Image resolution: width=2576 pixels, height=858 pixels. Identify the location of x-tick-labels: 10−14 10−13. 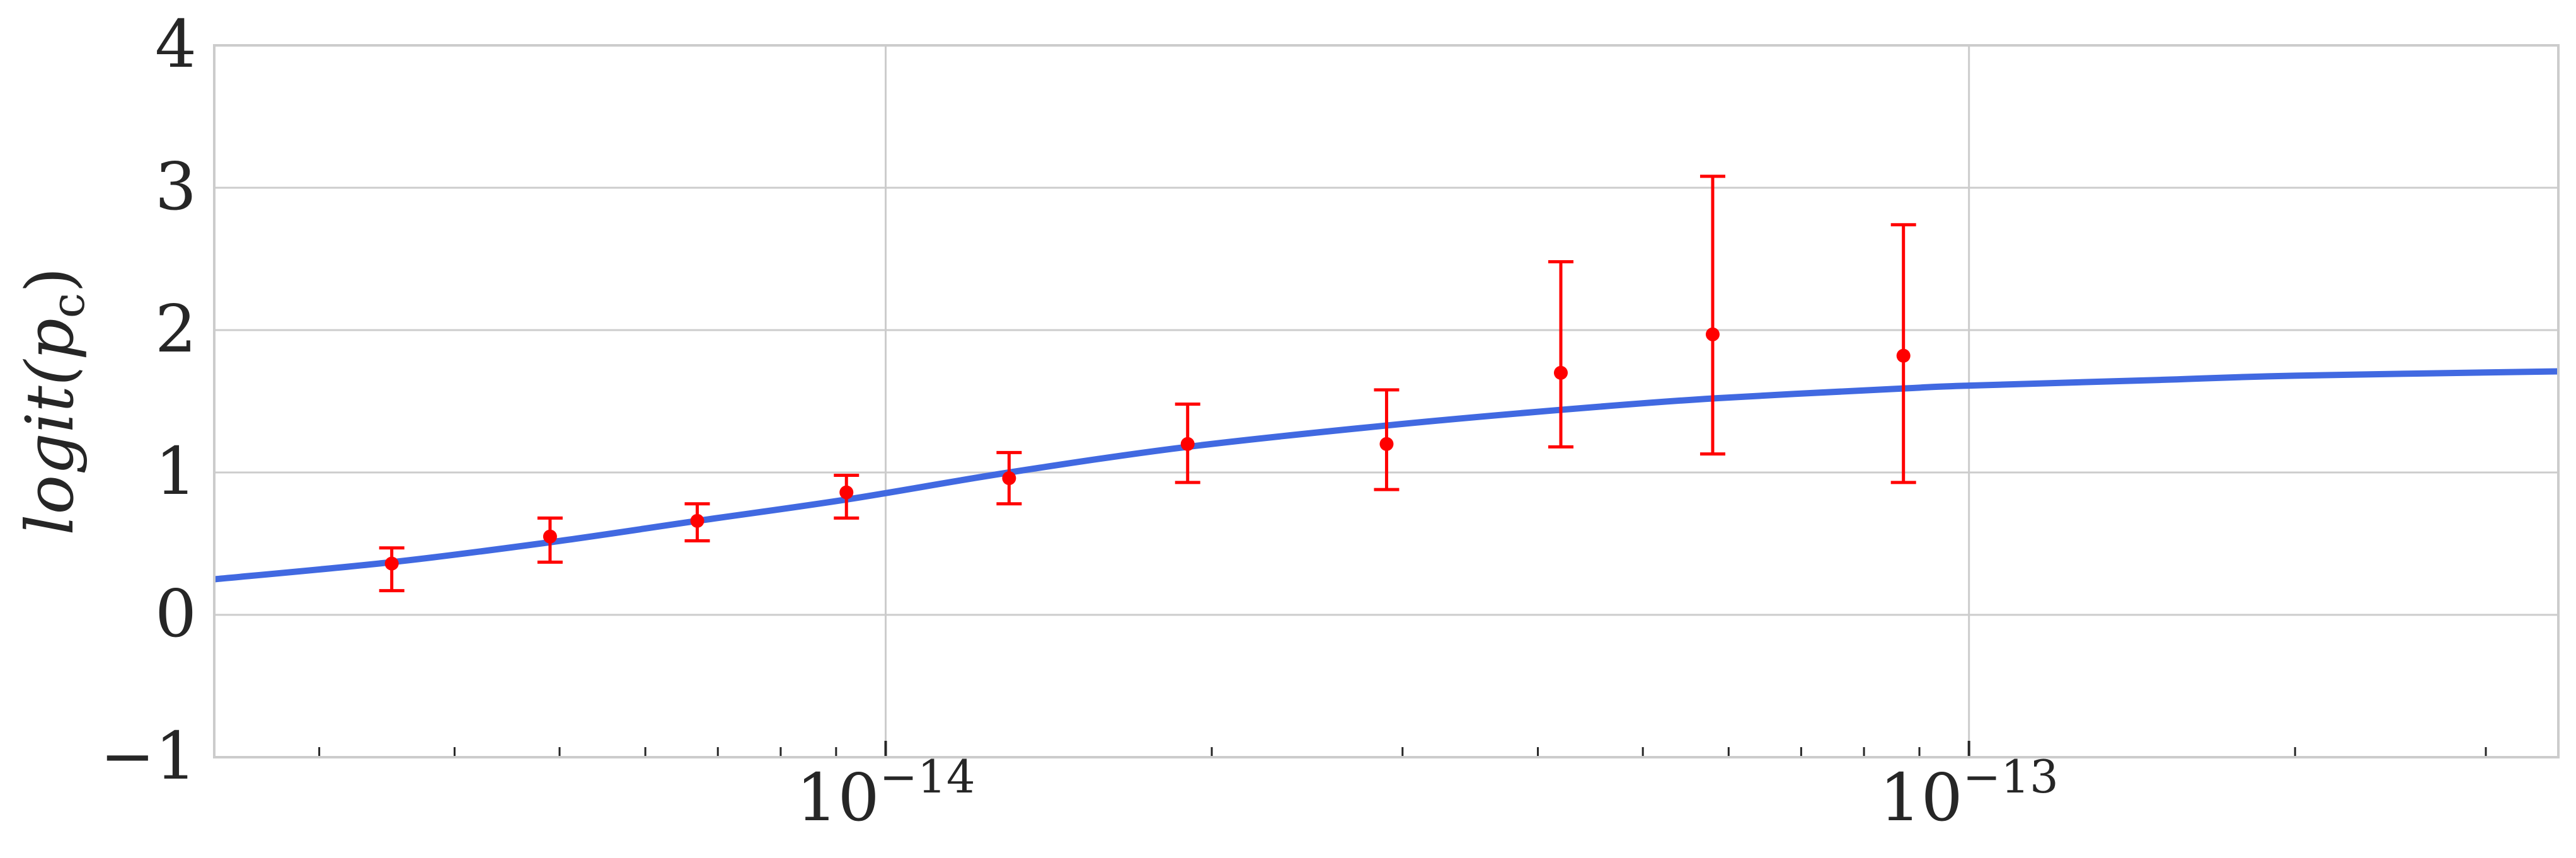
(1427, 793).